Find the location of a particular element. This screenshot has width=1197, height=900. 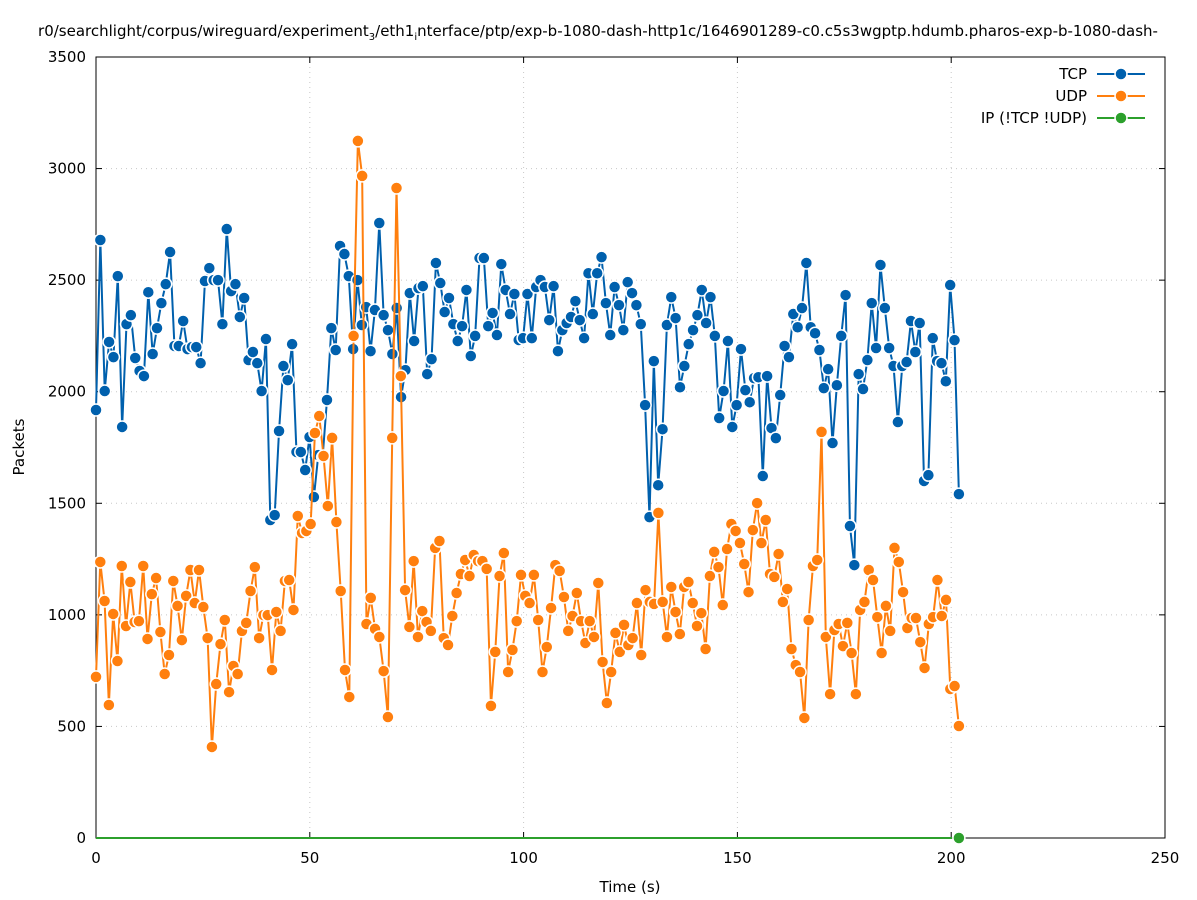

title-subscript: 3 is located at coordinates (372, 37).